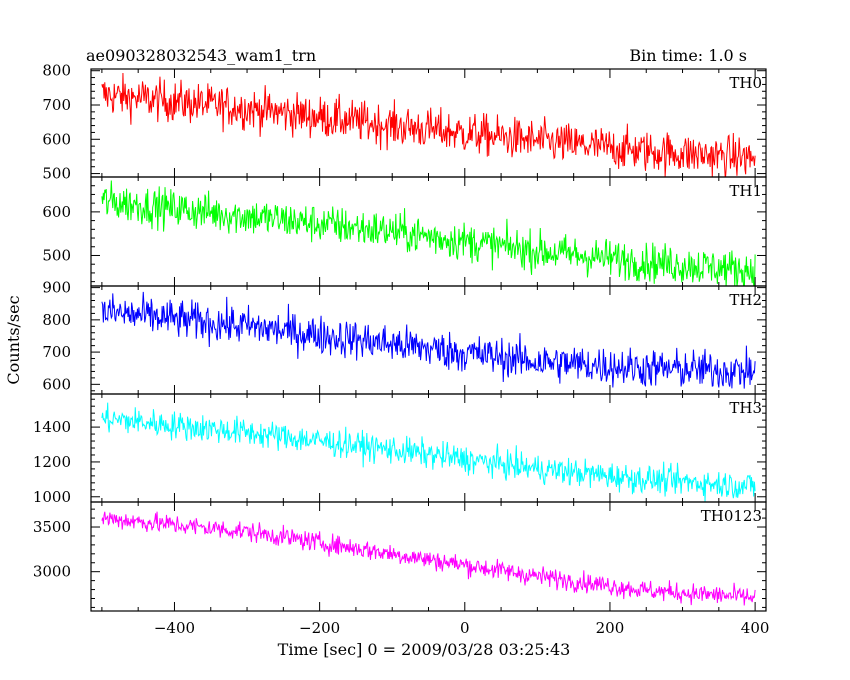 The image size is (850, 680). Describe the element at coordinates (745, 191) in the screenshot. I see `panel-label-th1: TH1` at that location.